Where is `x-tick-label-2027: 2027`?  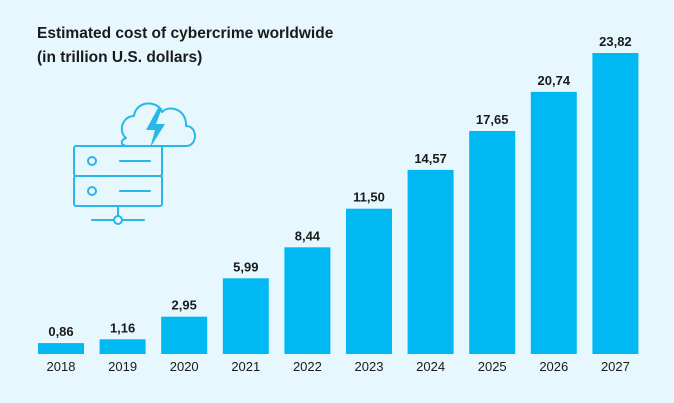 x-tick-label-2027: 2027 is located at coordinates (615, 366).